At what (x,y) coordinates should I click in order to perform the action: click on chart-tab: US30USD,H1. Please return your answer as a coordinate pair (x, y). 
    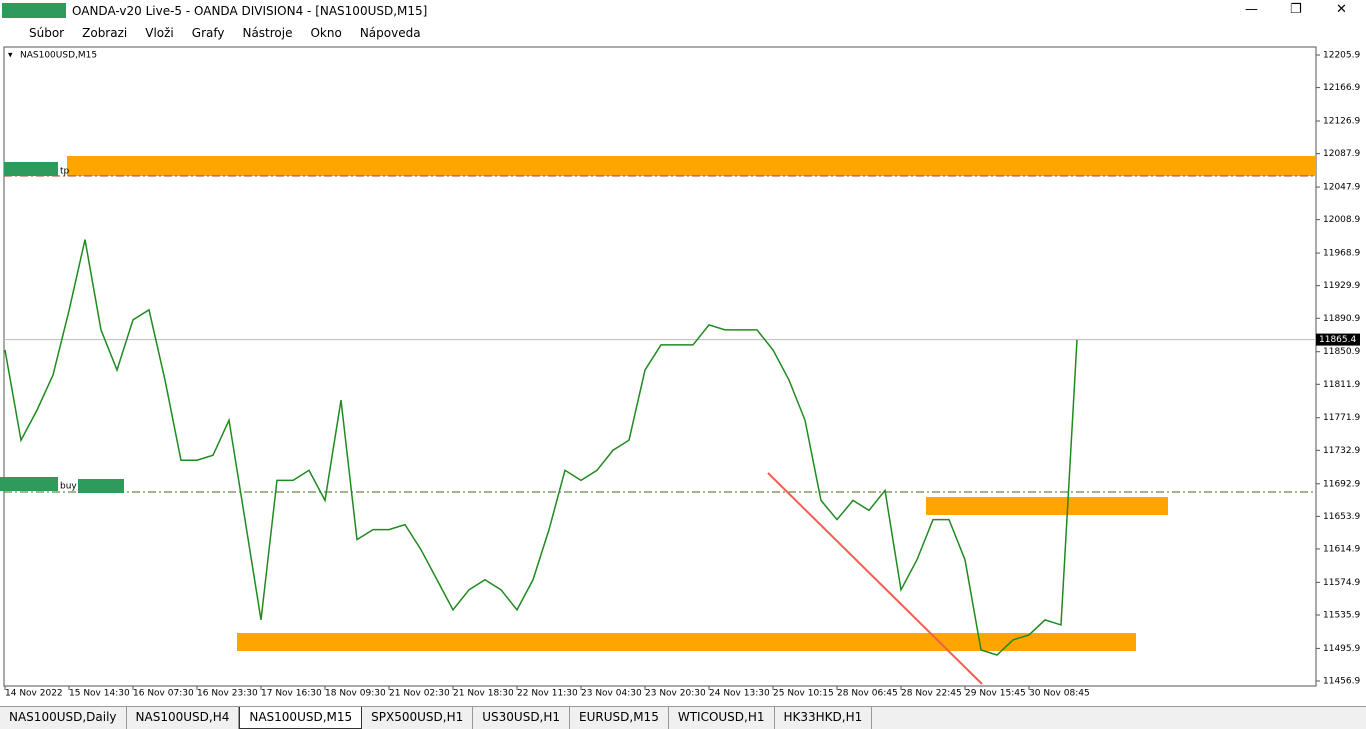
    Looking at the image, I should click on (522, 718).